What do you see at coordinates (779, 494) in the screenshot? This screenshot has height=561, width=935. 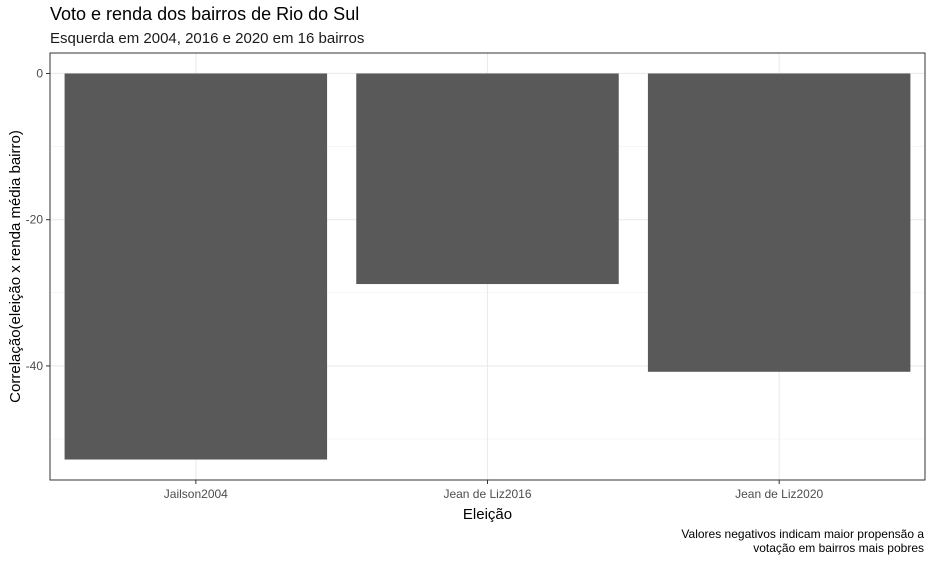 I see `x-tick-label: Jean de Liz2020` at bounding box center [779, 494].